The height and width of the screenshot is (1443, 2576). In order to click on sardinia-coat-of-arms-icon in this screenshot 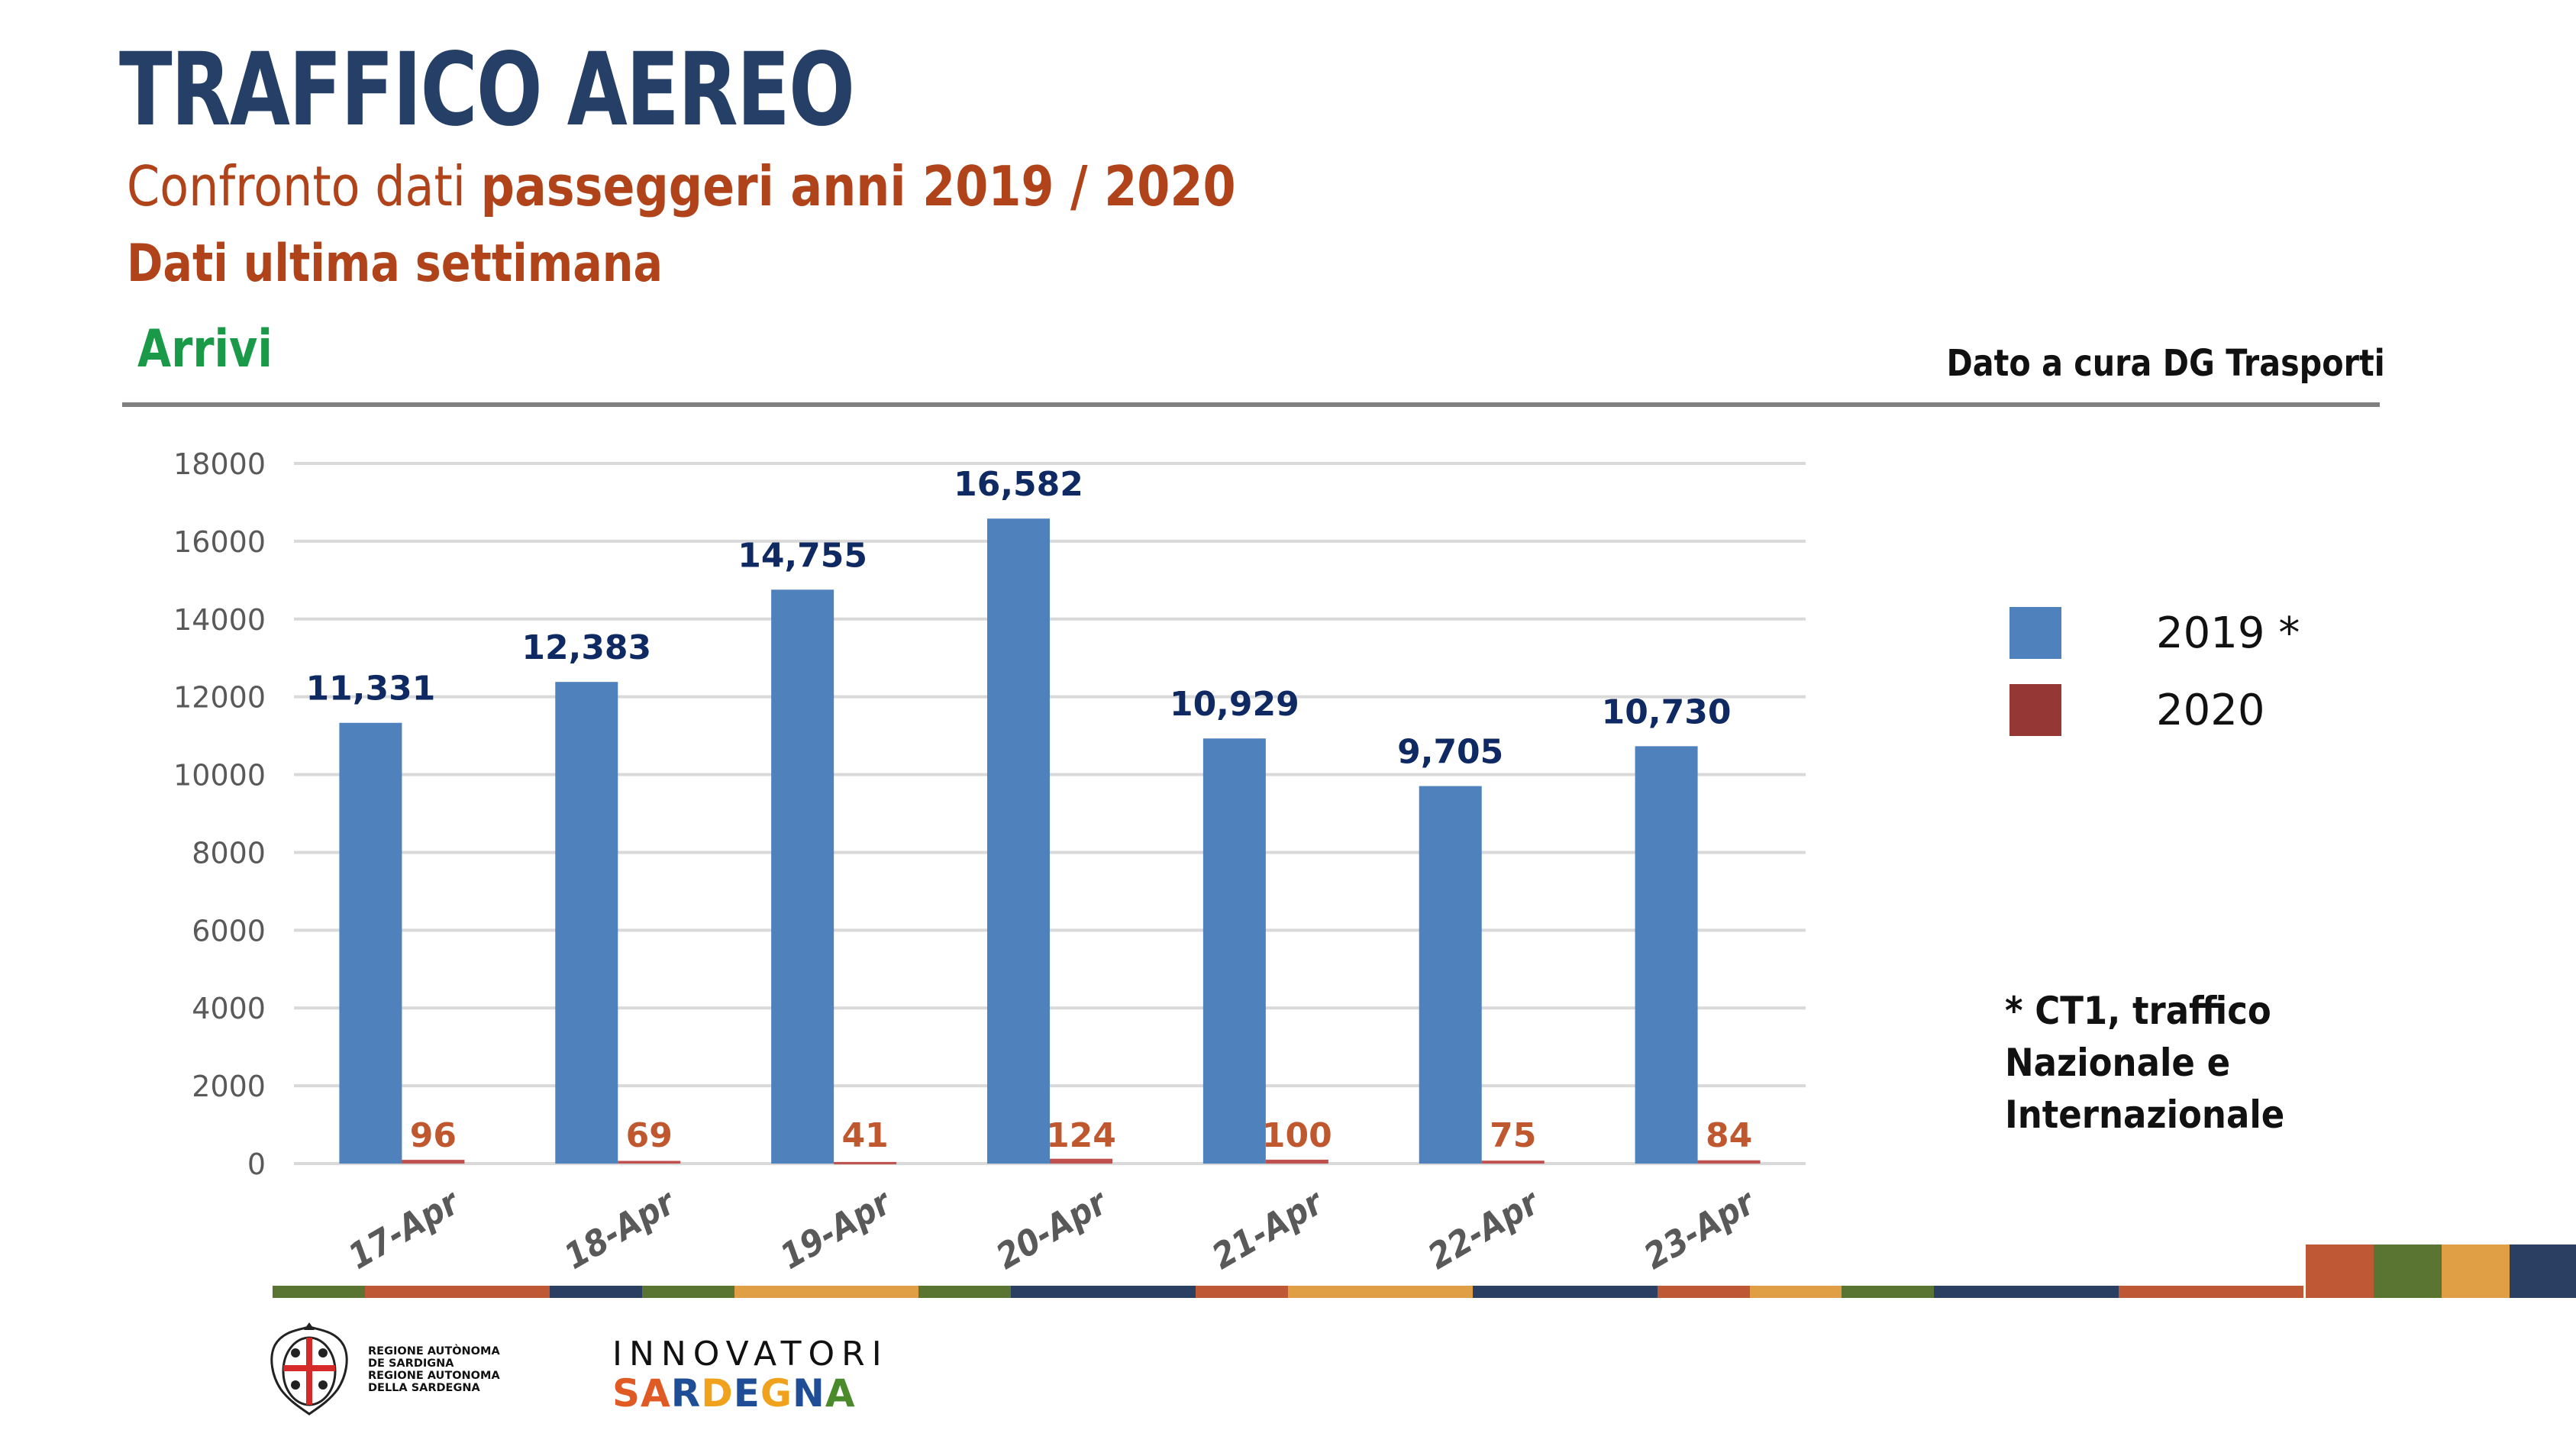, I will do `click(309, 1369)`.